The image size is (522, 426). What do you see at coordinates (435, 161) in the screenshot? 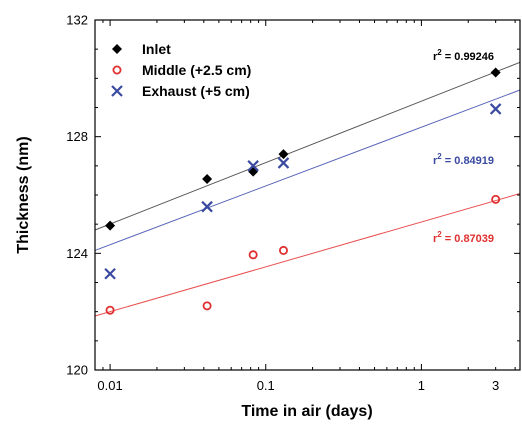
I see `r2-exhaust-prefix: r` at bounding box center [435, 161].